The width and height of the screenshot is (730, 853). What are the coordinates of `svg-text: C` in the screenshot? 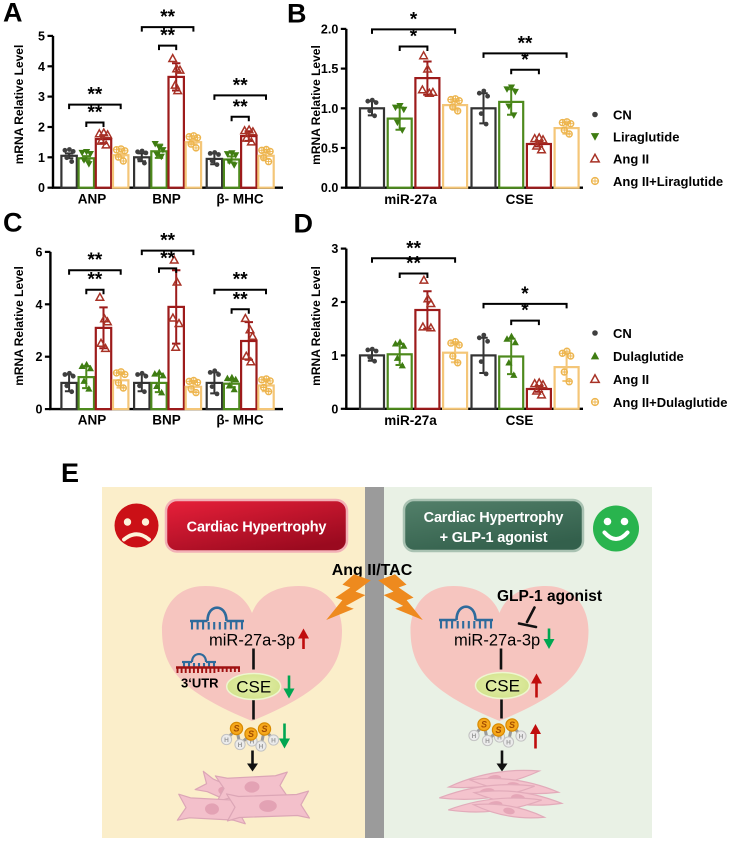 It's located at (13, 223).